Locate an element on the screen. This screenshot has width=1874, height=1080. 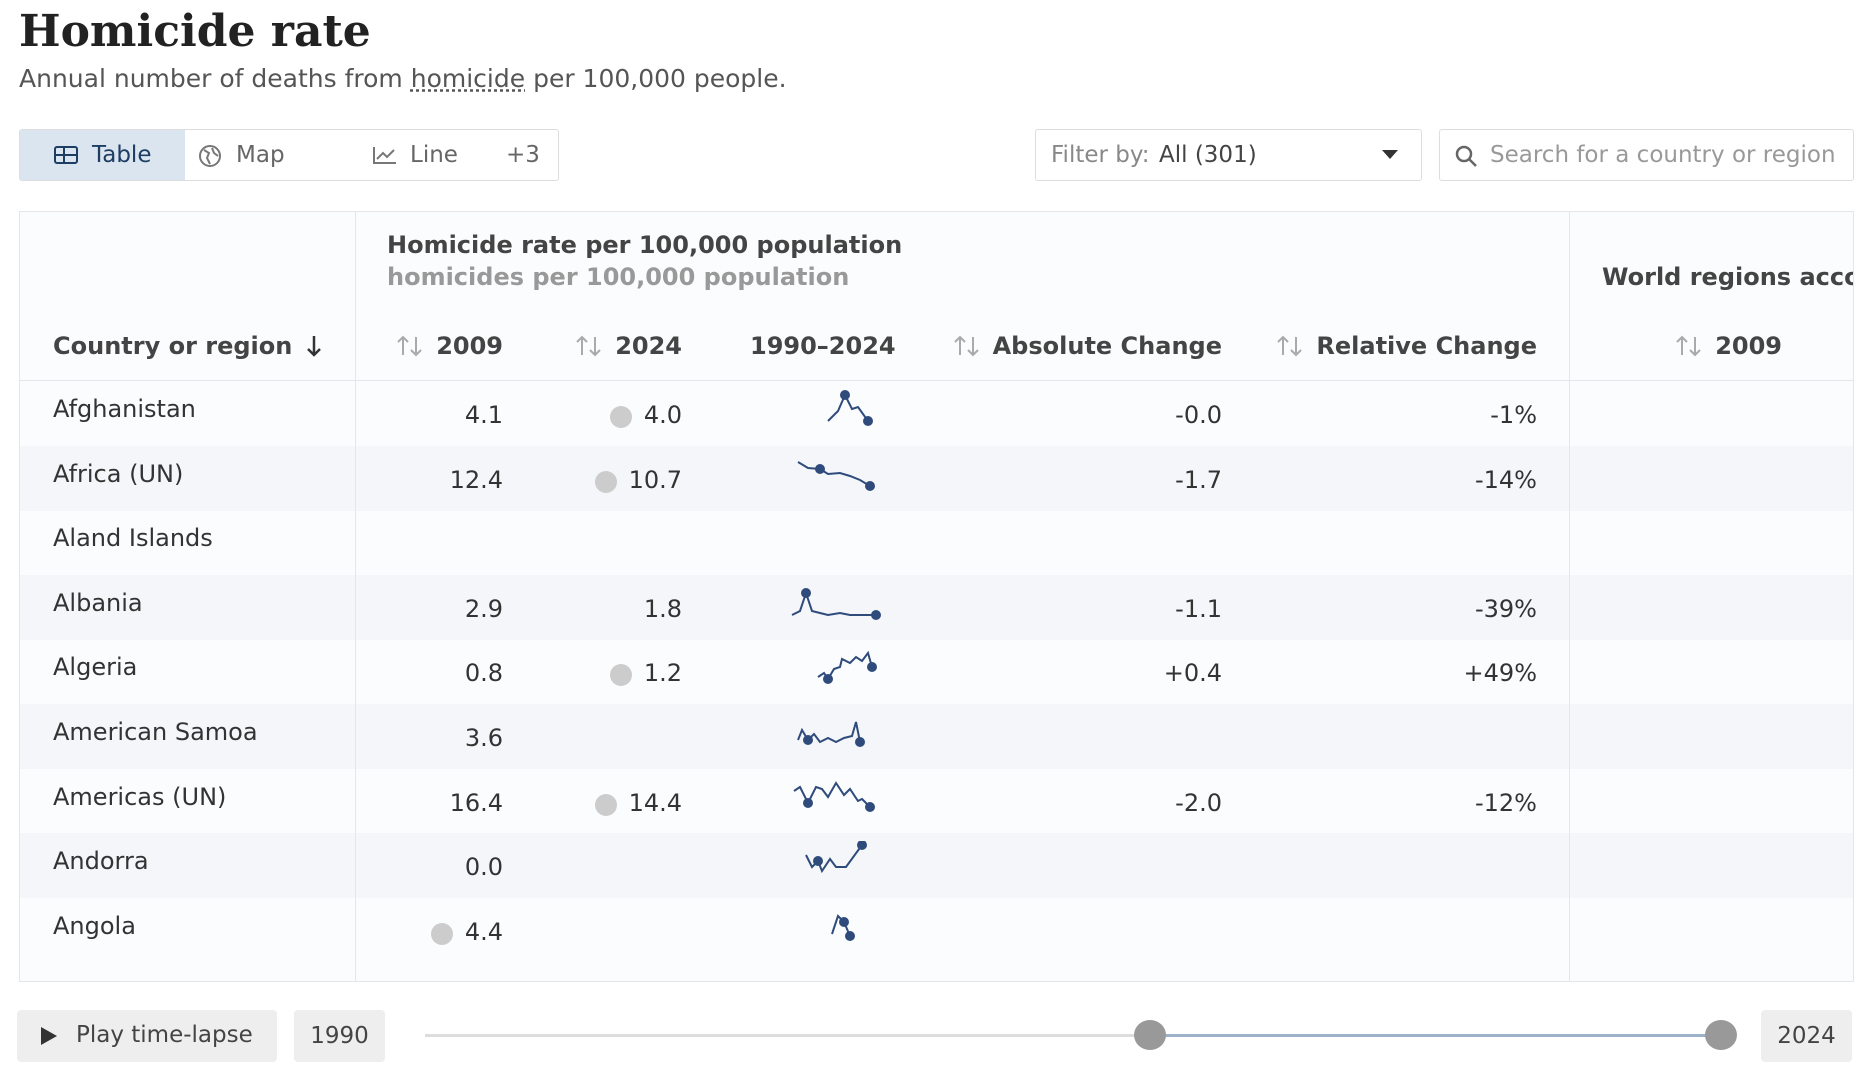
row-label: Afghanistan is located at coordinates (124, 409).